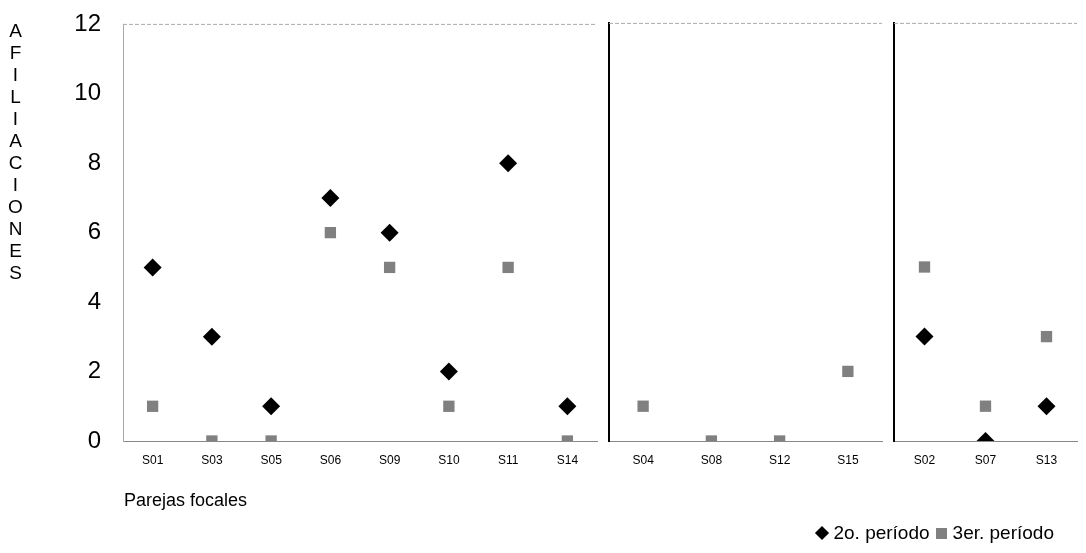  What do you see at coordinates (94, 439) in the screenshot?
I see `y-tick-label: 0` at bounding box center [94, 439].